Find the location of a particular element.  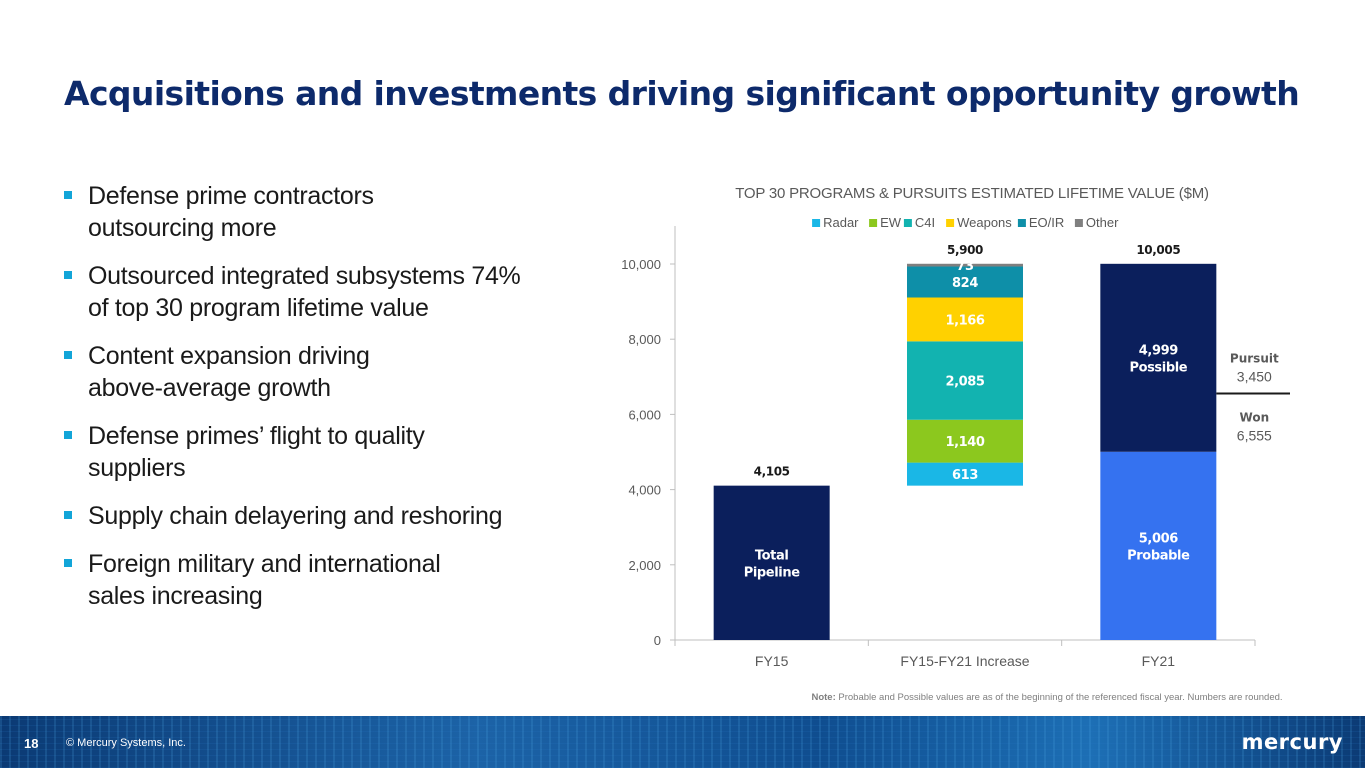

y-tick-label: 0 is located at coordinates (657, 640).